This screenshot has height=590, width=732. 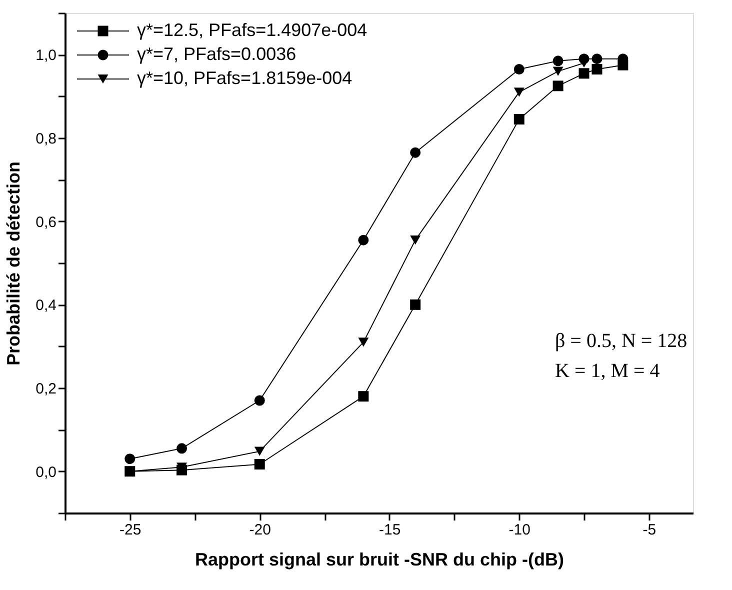 What do you see at coordinates (14, 263) in the screenshot?
I see `y-axis-title: Probabilité de détection` at bounding box center [14, 263].